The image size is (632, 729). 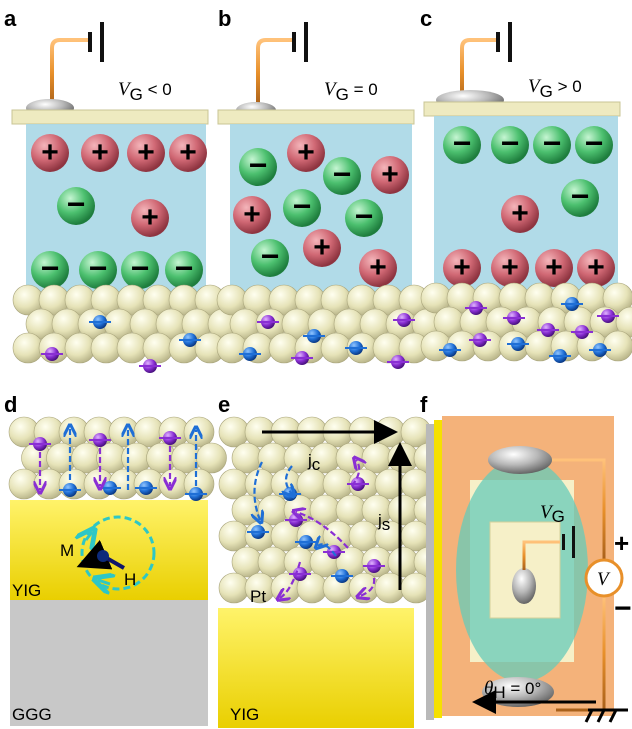 I want to click on yig-layer-e, so click(x=316, y=668).